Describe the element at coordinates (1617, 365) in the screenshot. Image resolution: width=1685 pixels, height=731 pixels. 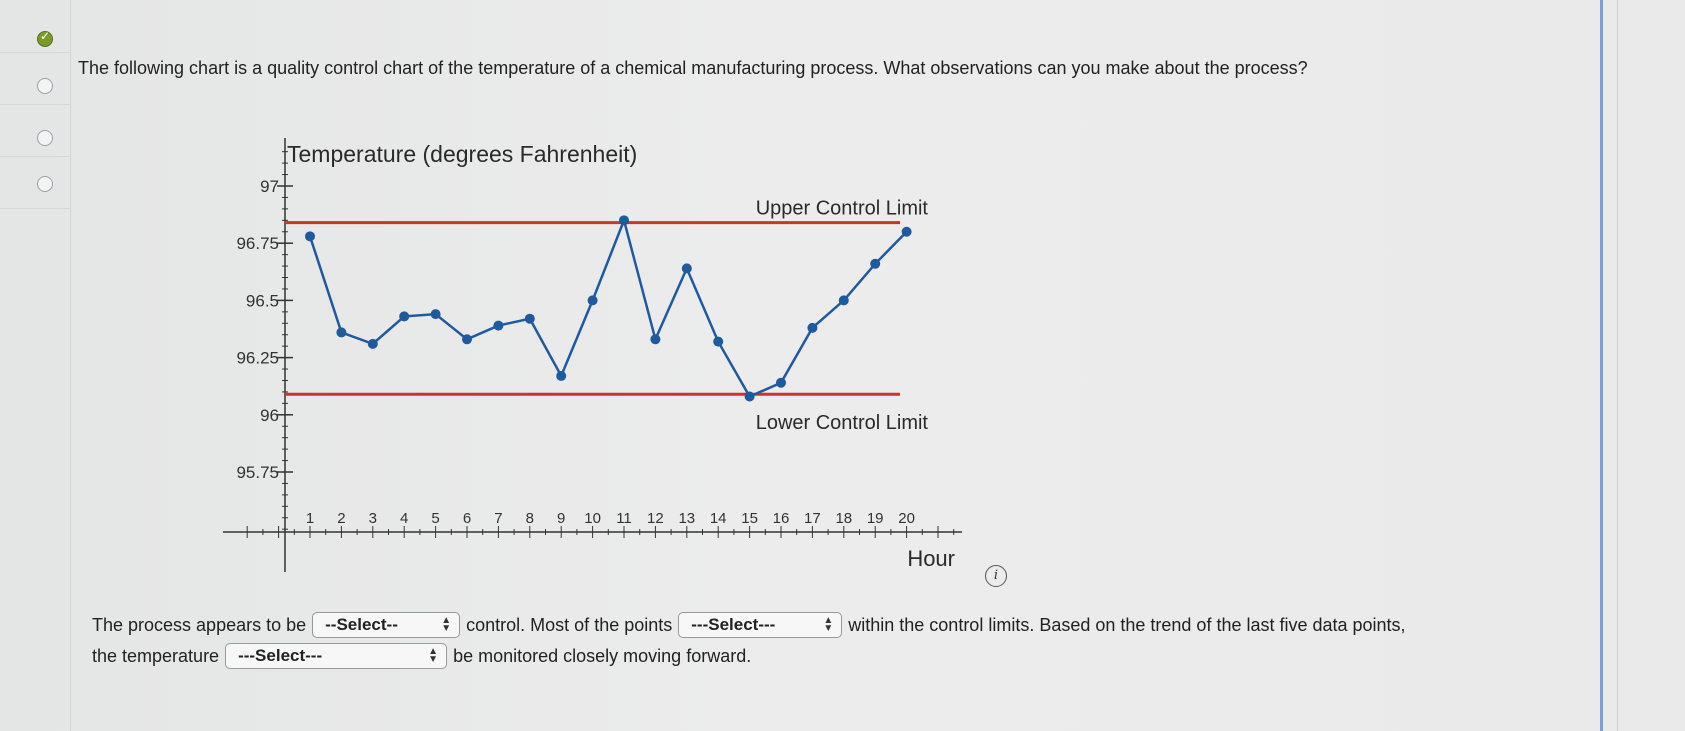
I see `page-edge-divider` at that location.